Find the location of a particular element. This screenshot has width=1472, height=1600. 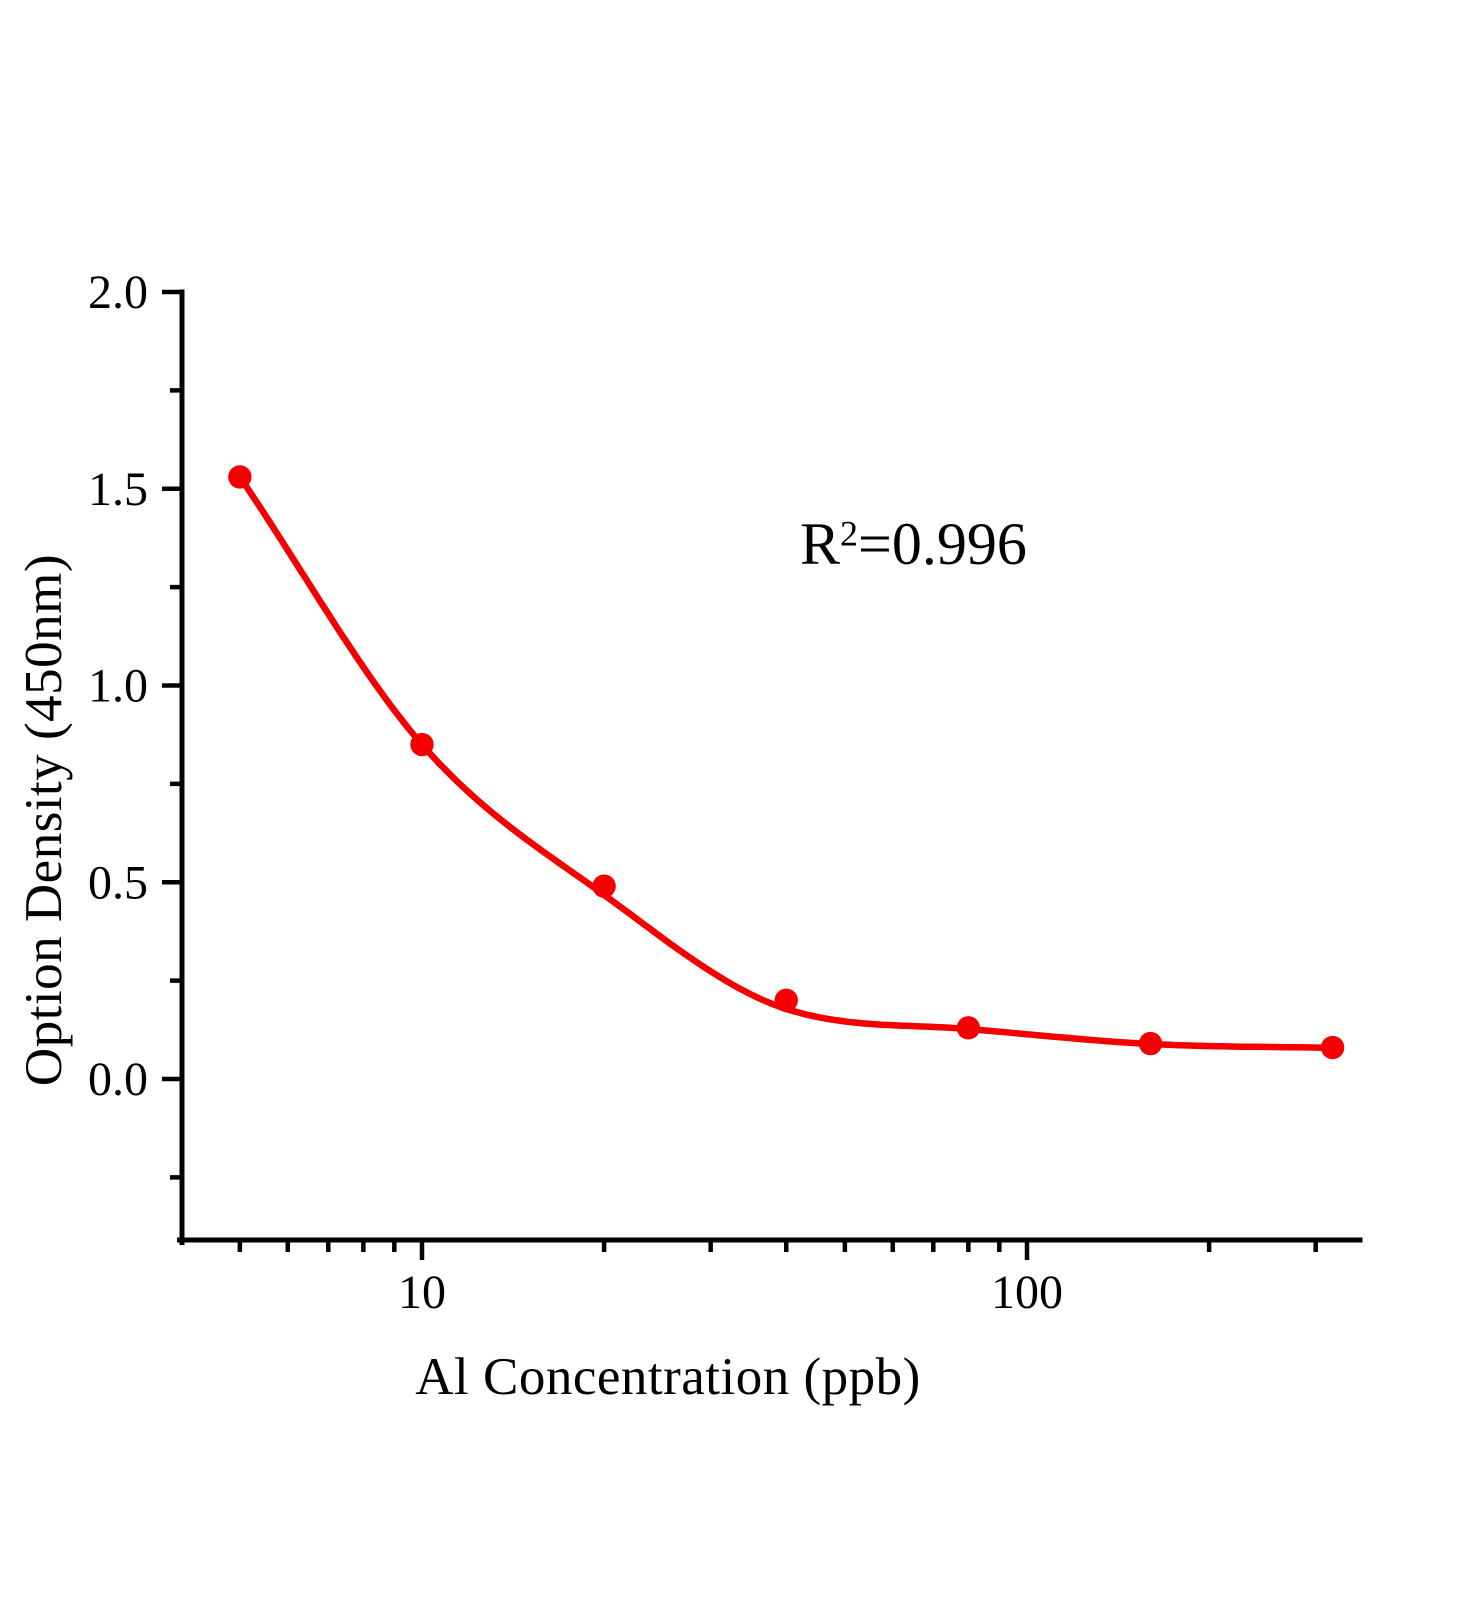

y-axis-title: Option Density (450nm) is located at coordinates (44, 820).